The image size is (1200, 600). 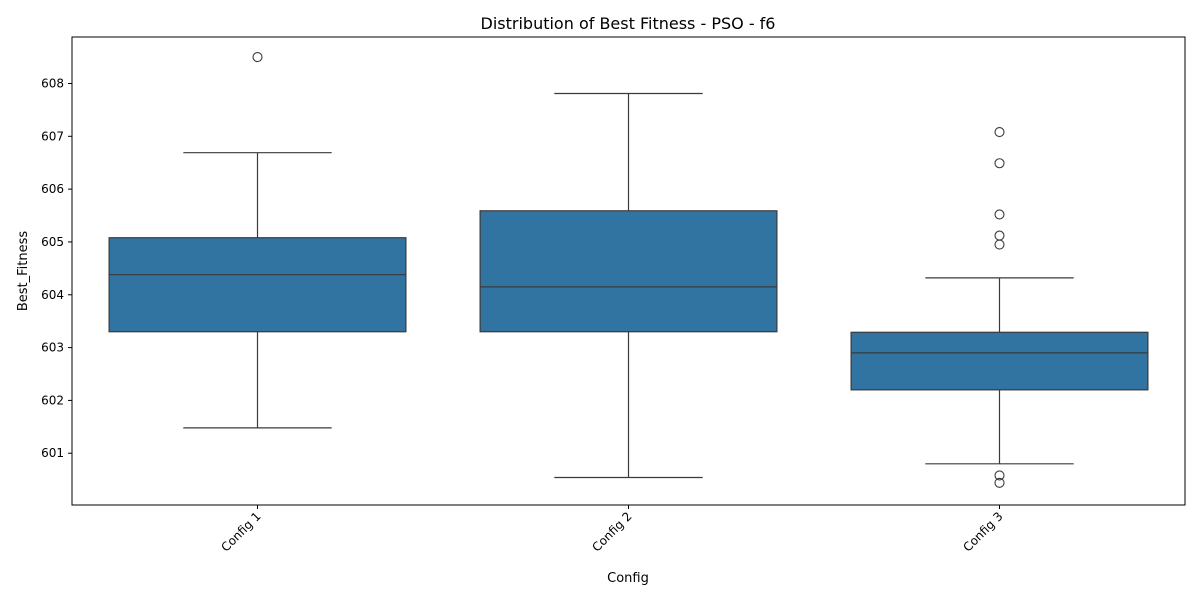 What do you see at coordinates (240, 531) in the screenshot?
I see `x-tick-label: Config 1` at bounding box center [240, 531].